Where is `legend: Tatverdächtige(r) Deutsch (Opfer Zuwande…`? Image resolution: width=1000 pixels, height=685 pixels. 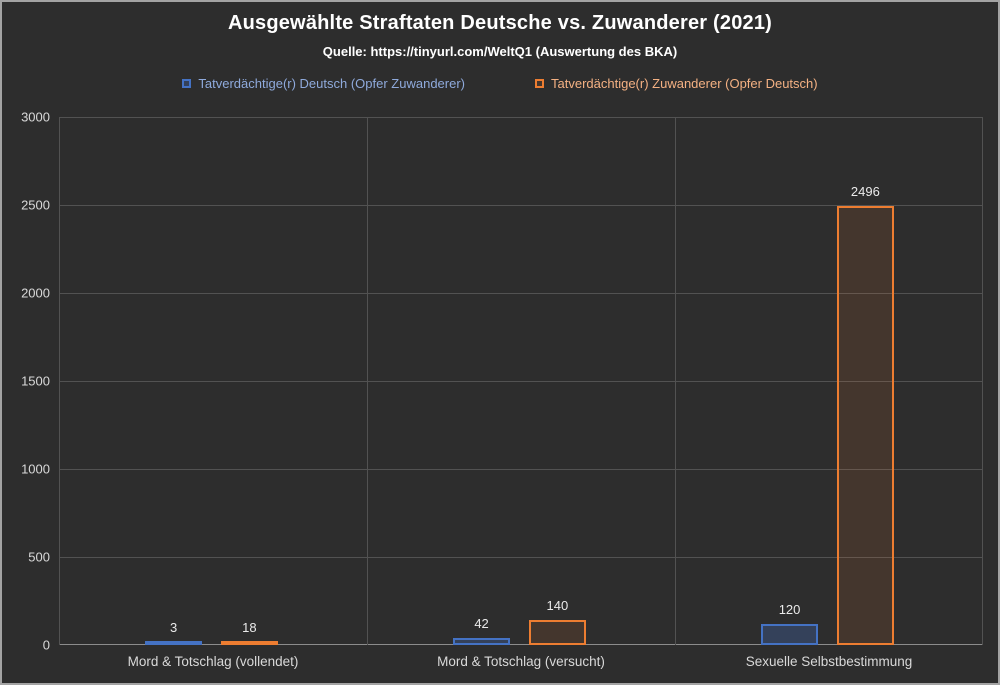 legend: Tatverdächtige(r) Deutsch (Opfer Zuwande… is located at coordinates (500, 83).